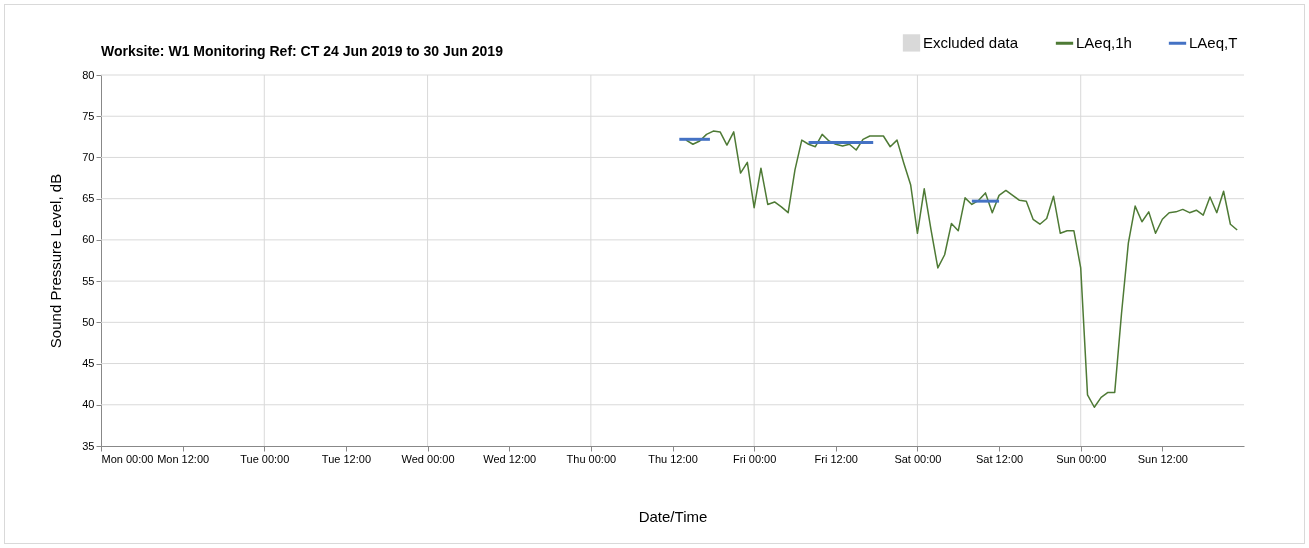  I want to click on y-tick-label: 50, so click(88, 321).